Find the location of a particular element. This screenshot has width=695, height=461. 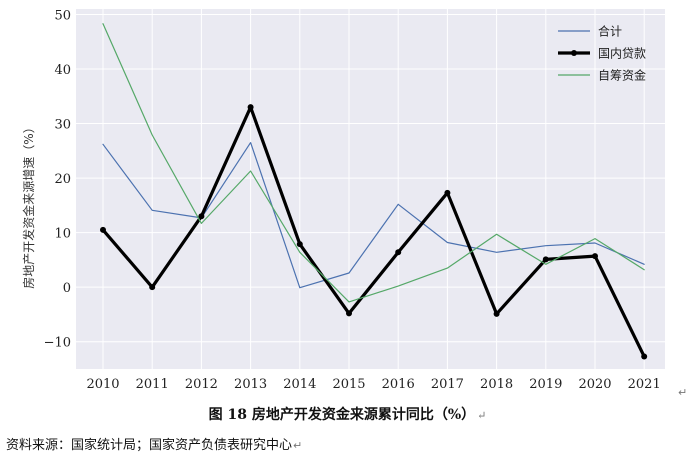

x-tick-label: 2010 is located at coordinates (102, 384).